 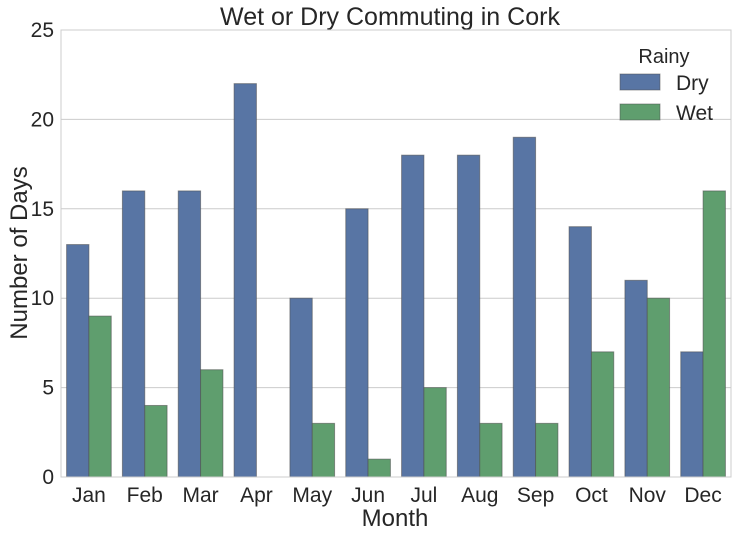 What do you see at coordinates (301, 387) in the screenshot?
I see `bar-dry-may` at bounding box center [301, 387].